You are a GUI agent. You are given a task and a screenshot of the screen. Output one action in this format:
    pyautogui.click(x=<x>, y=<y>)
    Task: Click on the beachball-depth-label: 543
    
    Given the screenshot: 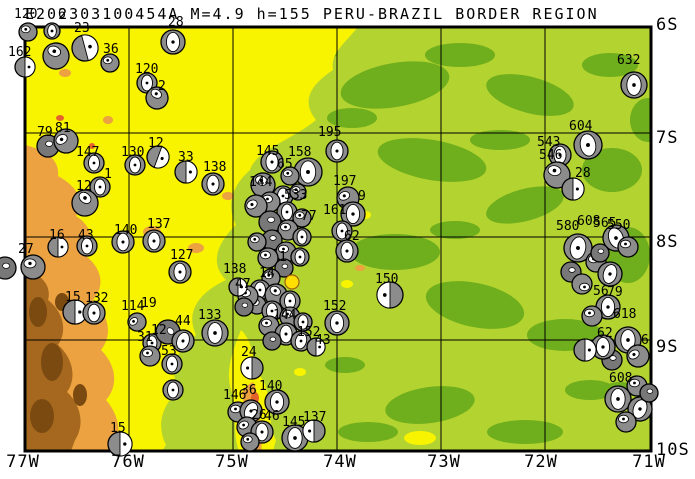 What is the action you would take?
    pyautogui.click(x=548, y=142)
    